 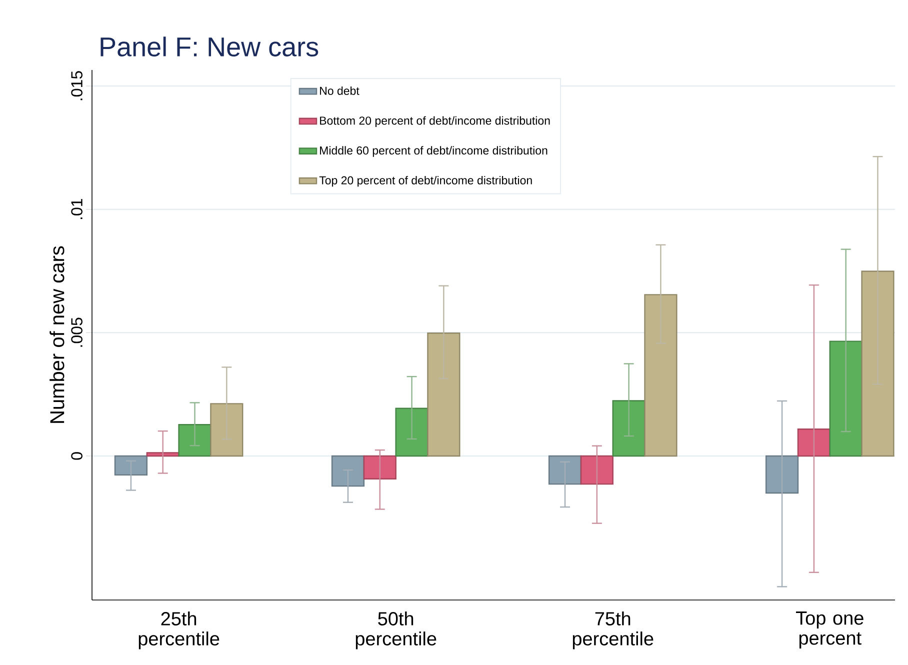 I want to click on y-axis-title: Number of new cars, so click(x=57, y=334).